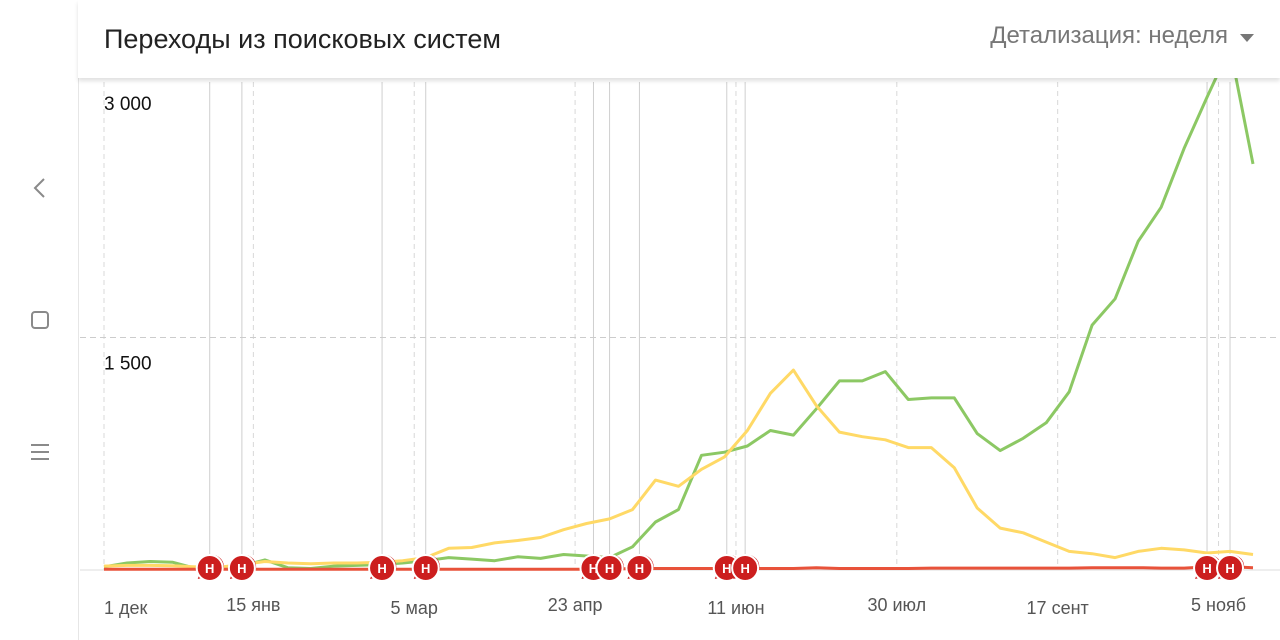 This screenshot has width=1280, height=640. What do you see at coordinates (302, 39) in the screenshot?
I see `chart-title: Переходы из поисковых систем` at bounding box center [302, 39].